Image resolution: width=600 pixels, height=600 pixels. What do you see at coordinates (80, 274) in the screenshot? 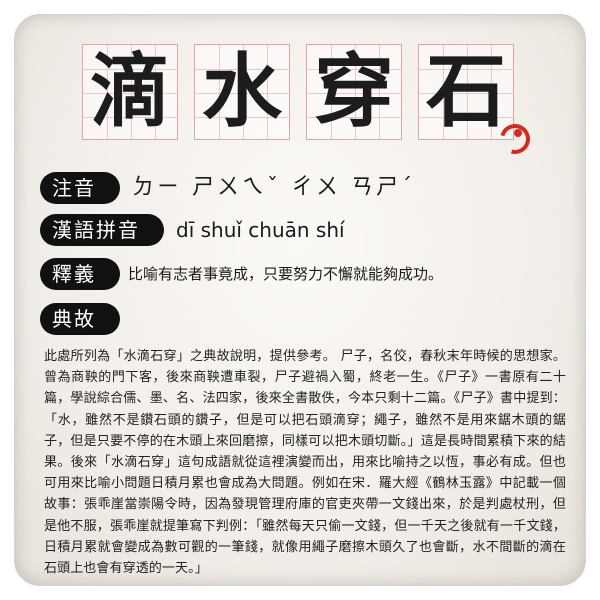
I see `definition-label: 釋義` at bounding box center [80, 274].